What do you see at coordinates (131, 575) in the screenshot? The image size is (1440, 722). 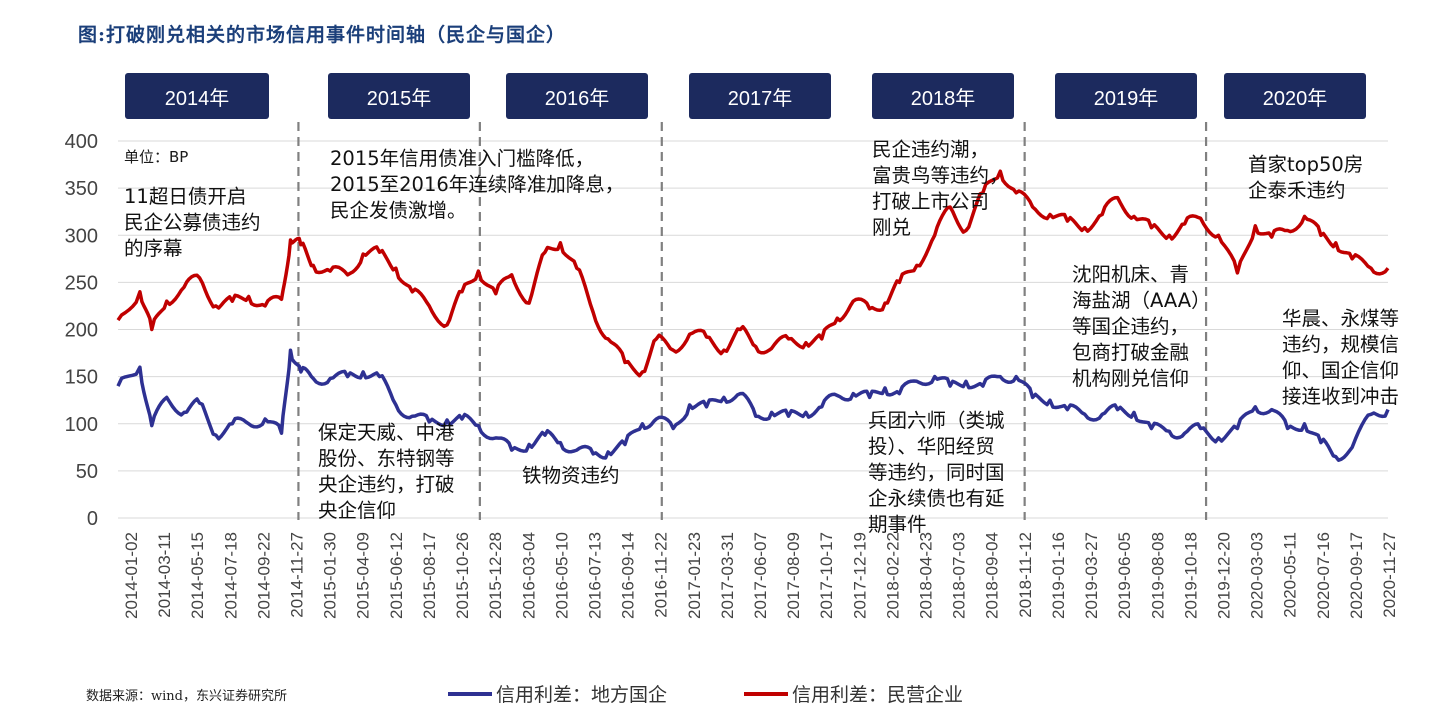 I see `x-tick-label: 2014-01-02` at bounding box center [131, 575].